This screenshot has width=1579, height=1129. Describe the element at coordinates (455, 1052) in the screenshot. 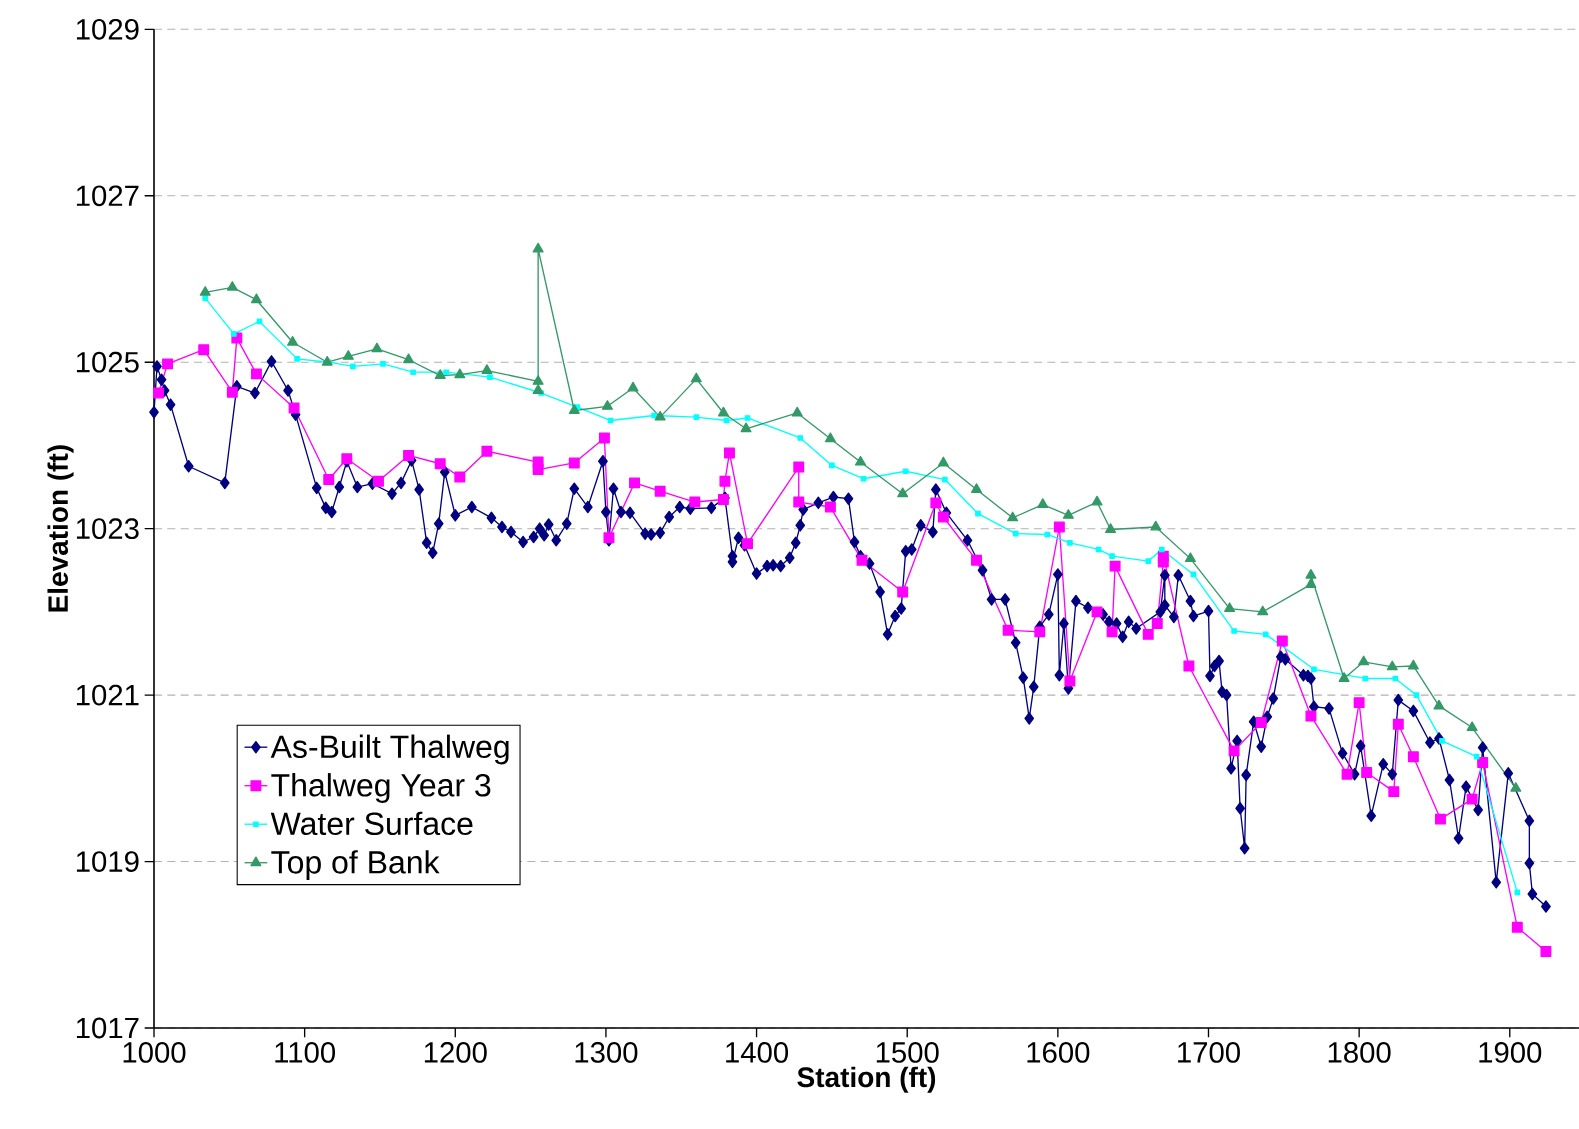

I see `x-tick-label: 1200` at that location.